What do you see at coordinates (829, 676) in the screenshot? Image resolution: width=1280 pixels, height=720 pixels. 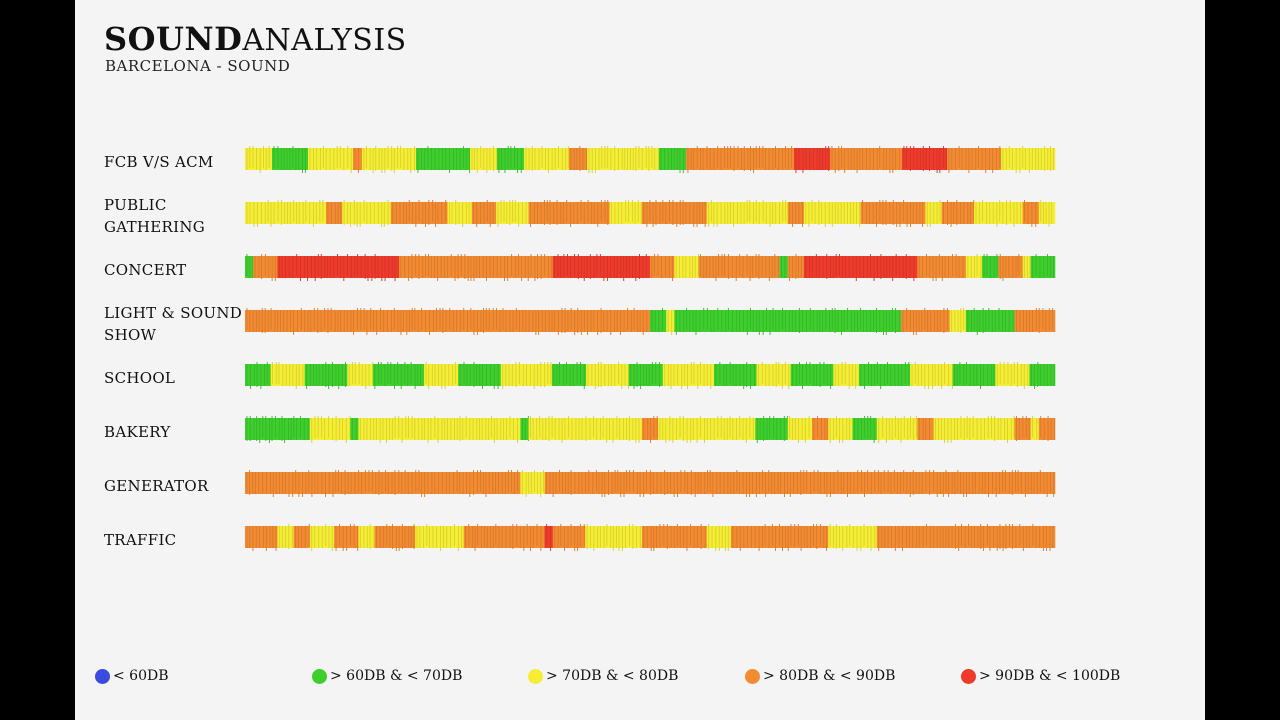 I see `legend-label: > 80DB & < 90DB` at bounding box center [829, 676].